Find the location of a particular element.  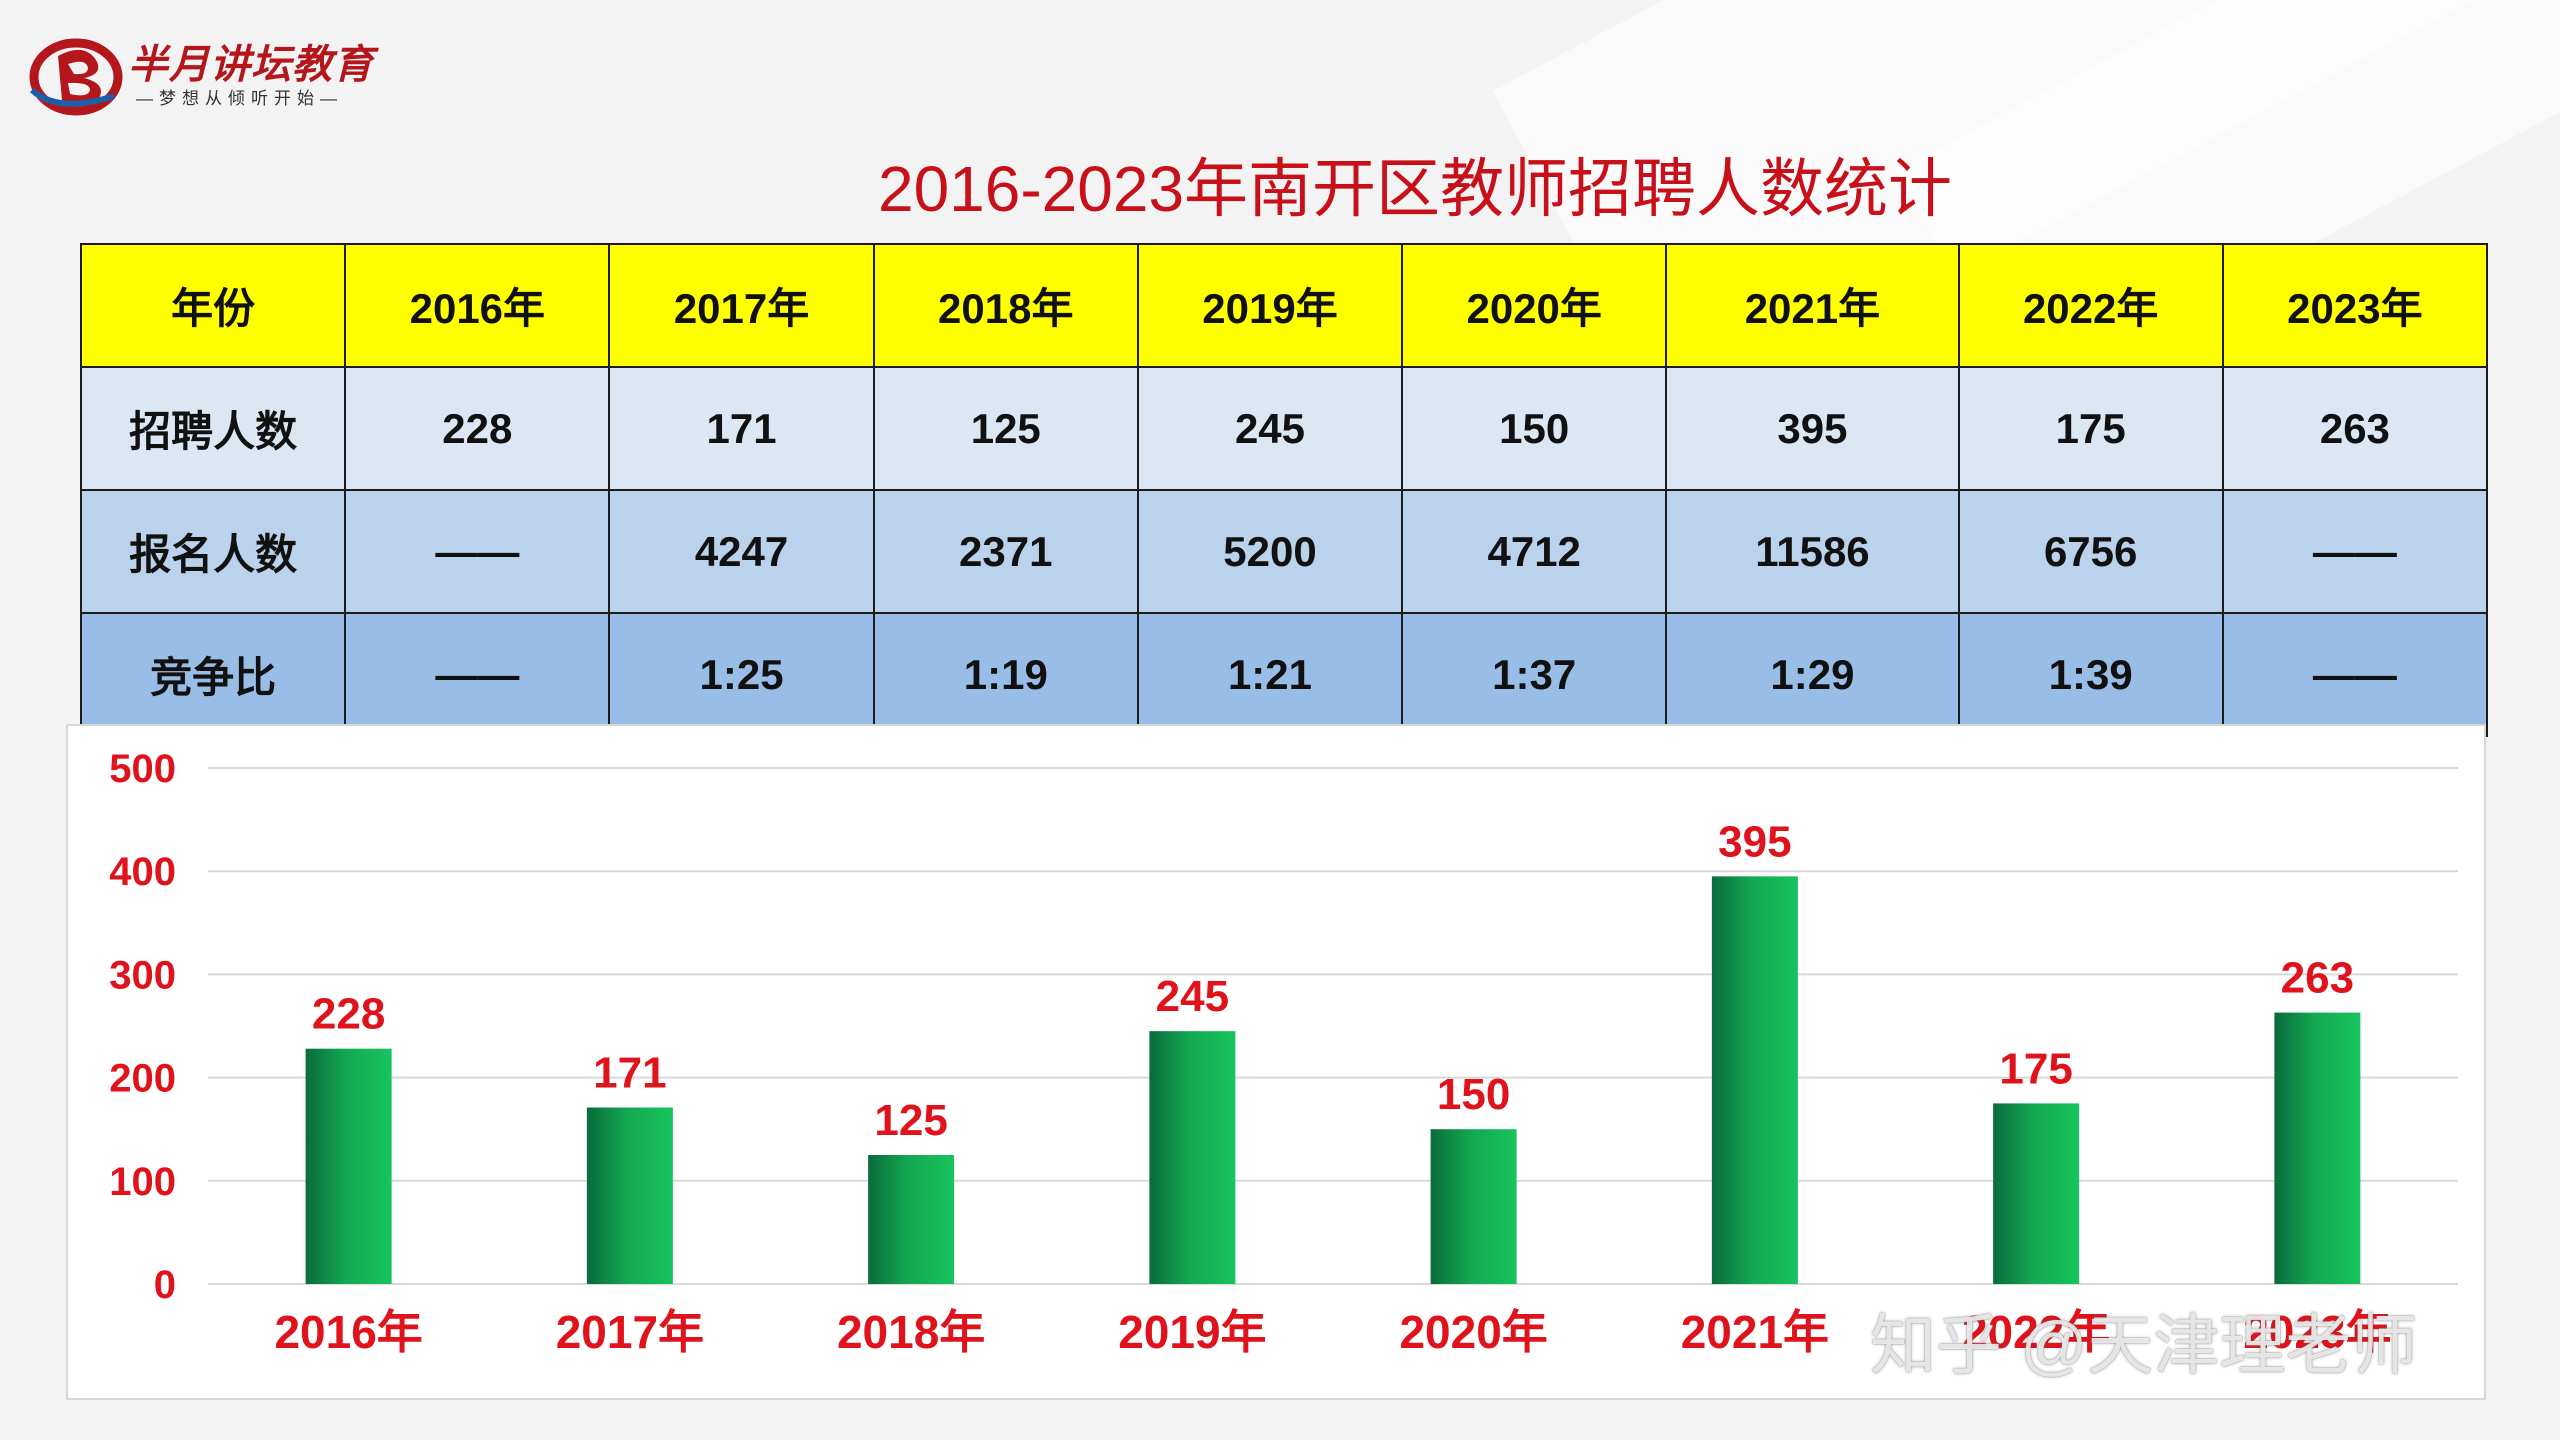

table-cell: 125 is located at coordinates (1005, 428).